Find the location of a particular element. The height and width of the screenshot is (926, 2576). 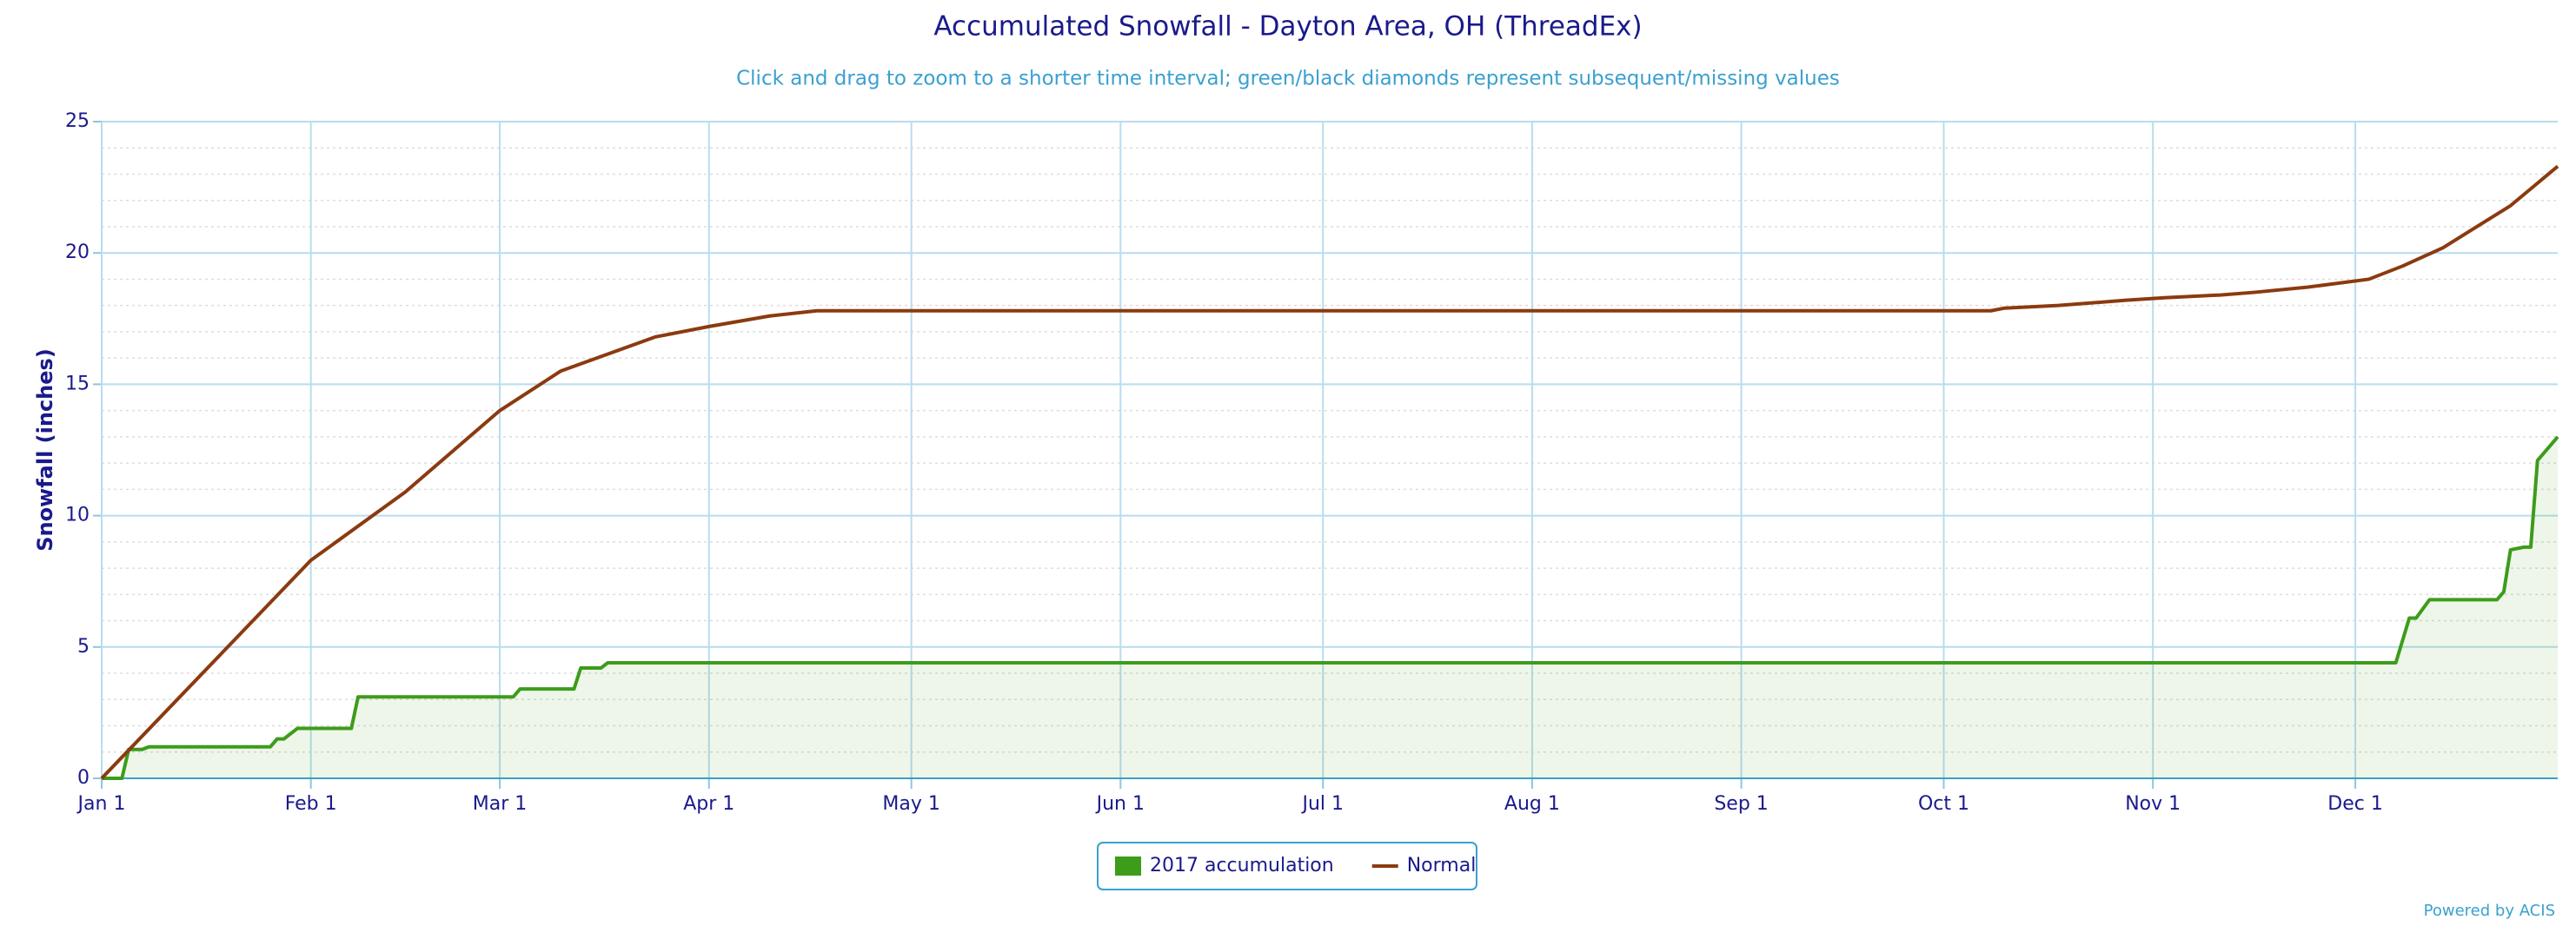

x-tick-label: Mar 1 is located at coordinates (500, 804).